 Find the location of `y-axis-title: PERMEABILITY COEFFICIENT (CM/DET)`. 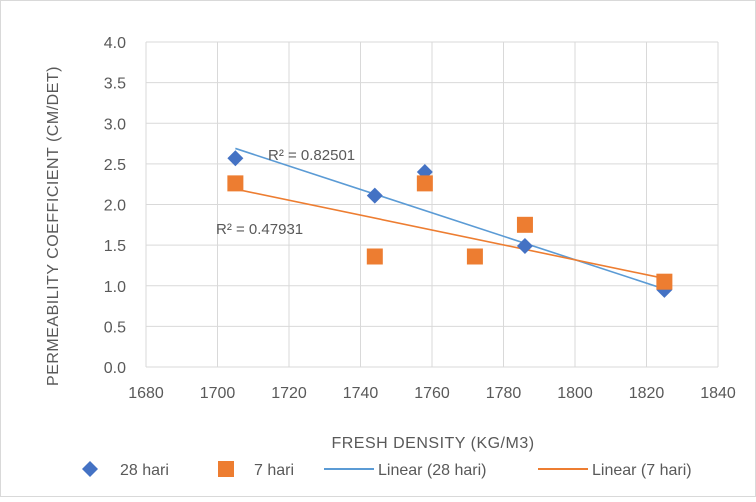

y-axis-title: PERMEABILITY COEFFICIENT (CM/DET) is located at coordinates (53, 226).